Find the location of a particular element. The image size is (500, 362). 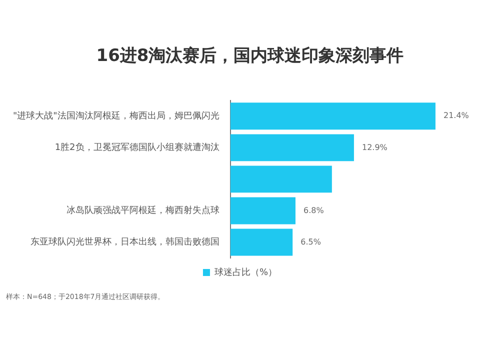

legend-label: 球迷占比（%） is located at coordinates (246, 272).